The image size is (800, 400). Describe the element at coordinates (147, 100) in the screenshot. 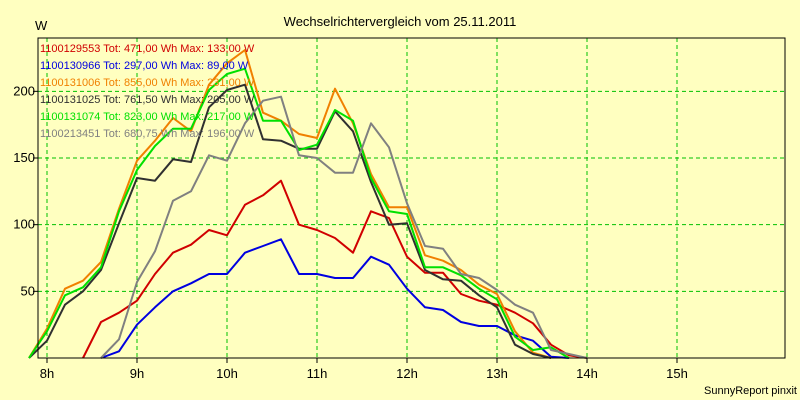

I see `legend-entry-3: 1100131025 Tot: 761,50 Wh Max: 205,00 W` at that location.